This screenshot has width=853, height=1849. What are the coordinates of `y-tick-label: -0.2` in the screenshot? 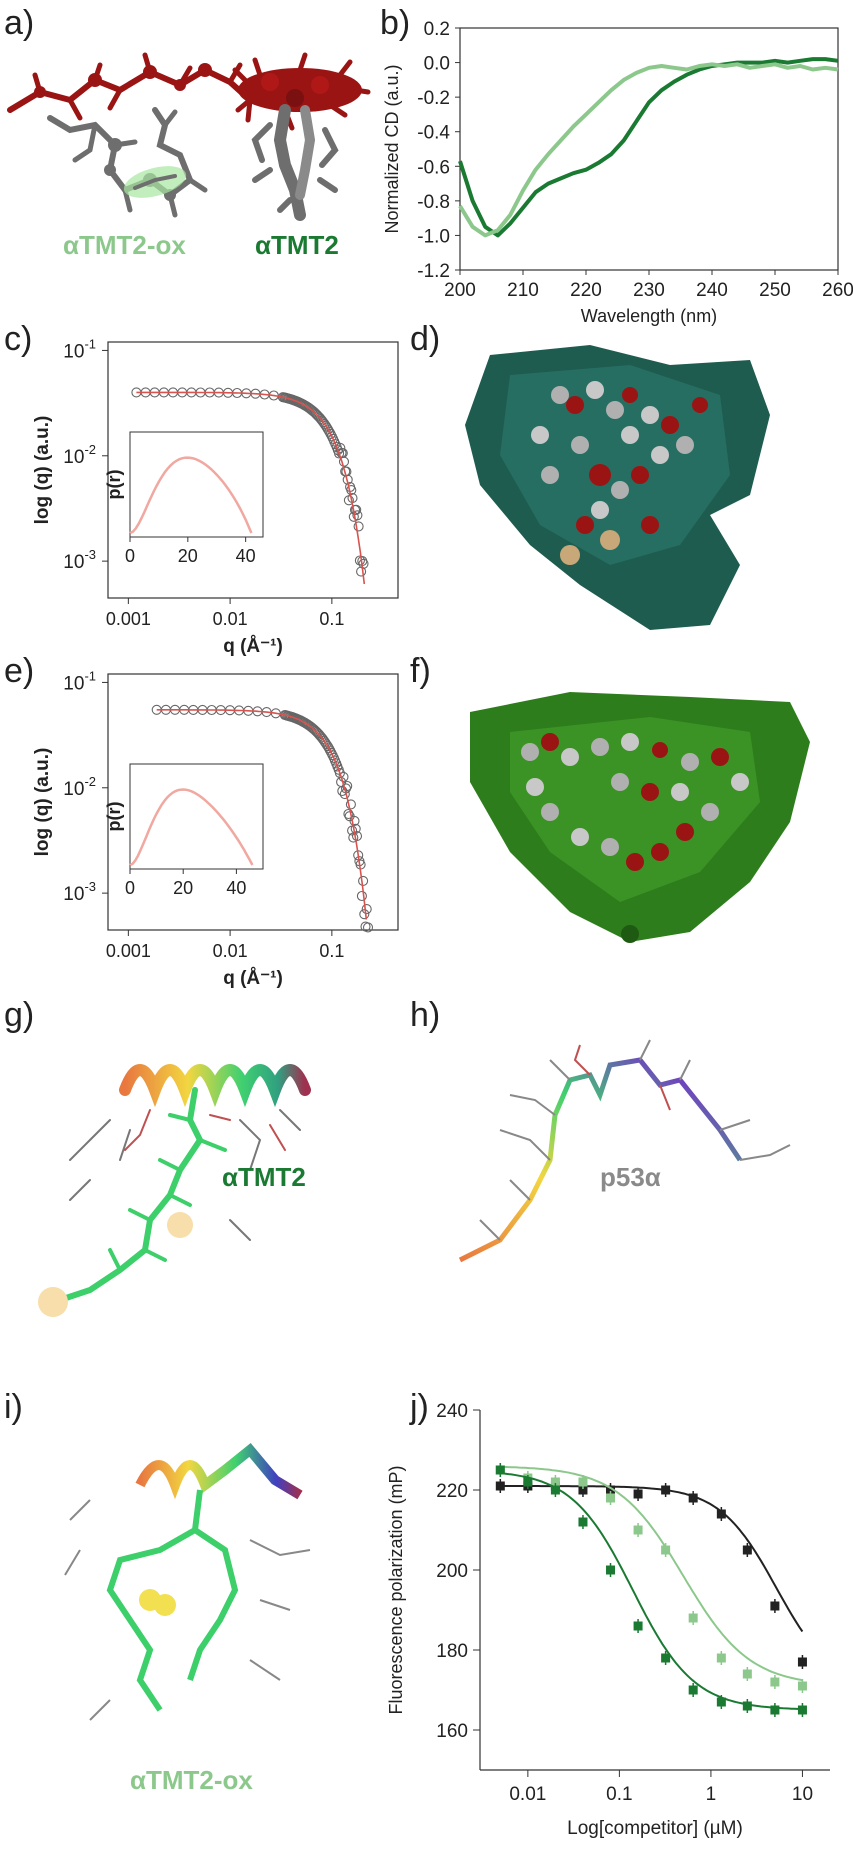 It's located at (433, 98).